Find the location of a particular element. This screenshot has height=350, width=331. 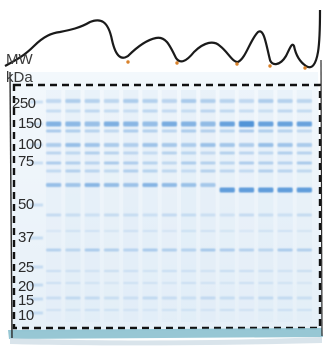

comb-dots is located at coordinates (216, 65).